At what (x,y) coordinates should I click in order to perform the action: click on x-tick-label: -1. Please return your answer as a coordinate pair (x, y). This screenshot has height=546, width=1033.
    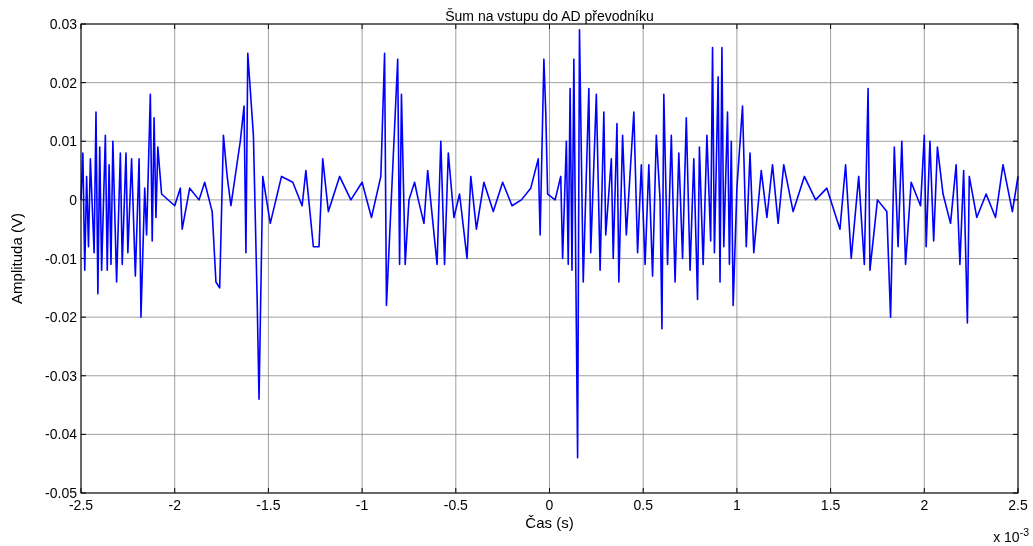
    Looking at the image, I should click on (362, 505).